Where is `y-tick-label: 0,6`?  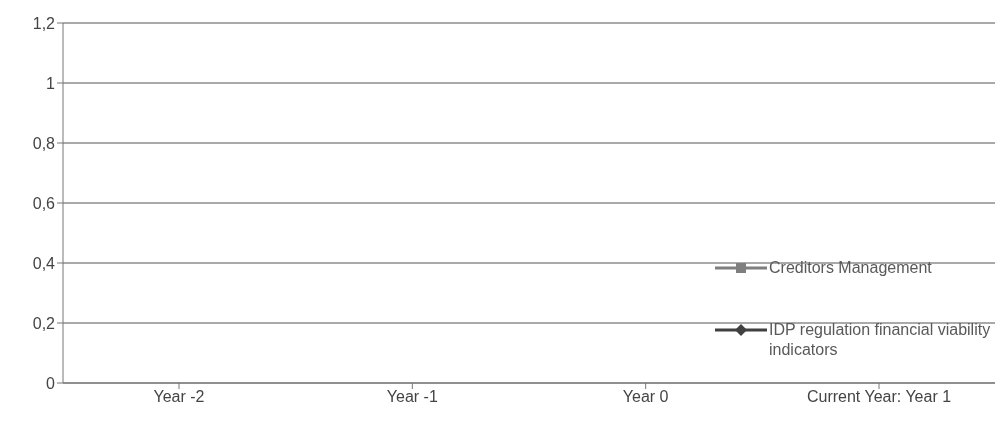
y-tick-label: 0,6 is located at coordinates (44, 203).